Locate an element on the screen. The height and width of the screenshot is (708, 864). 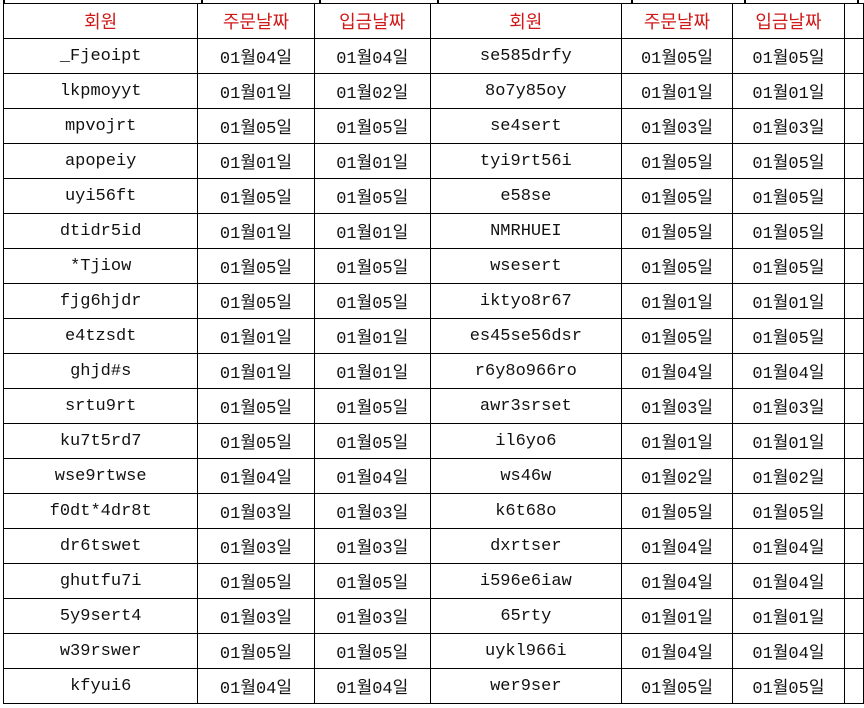
member-cell: se585drfy is located at coordinates (525, 56).